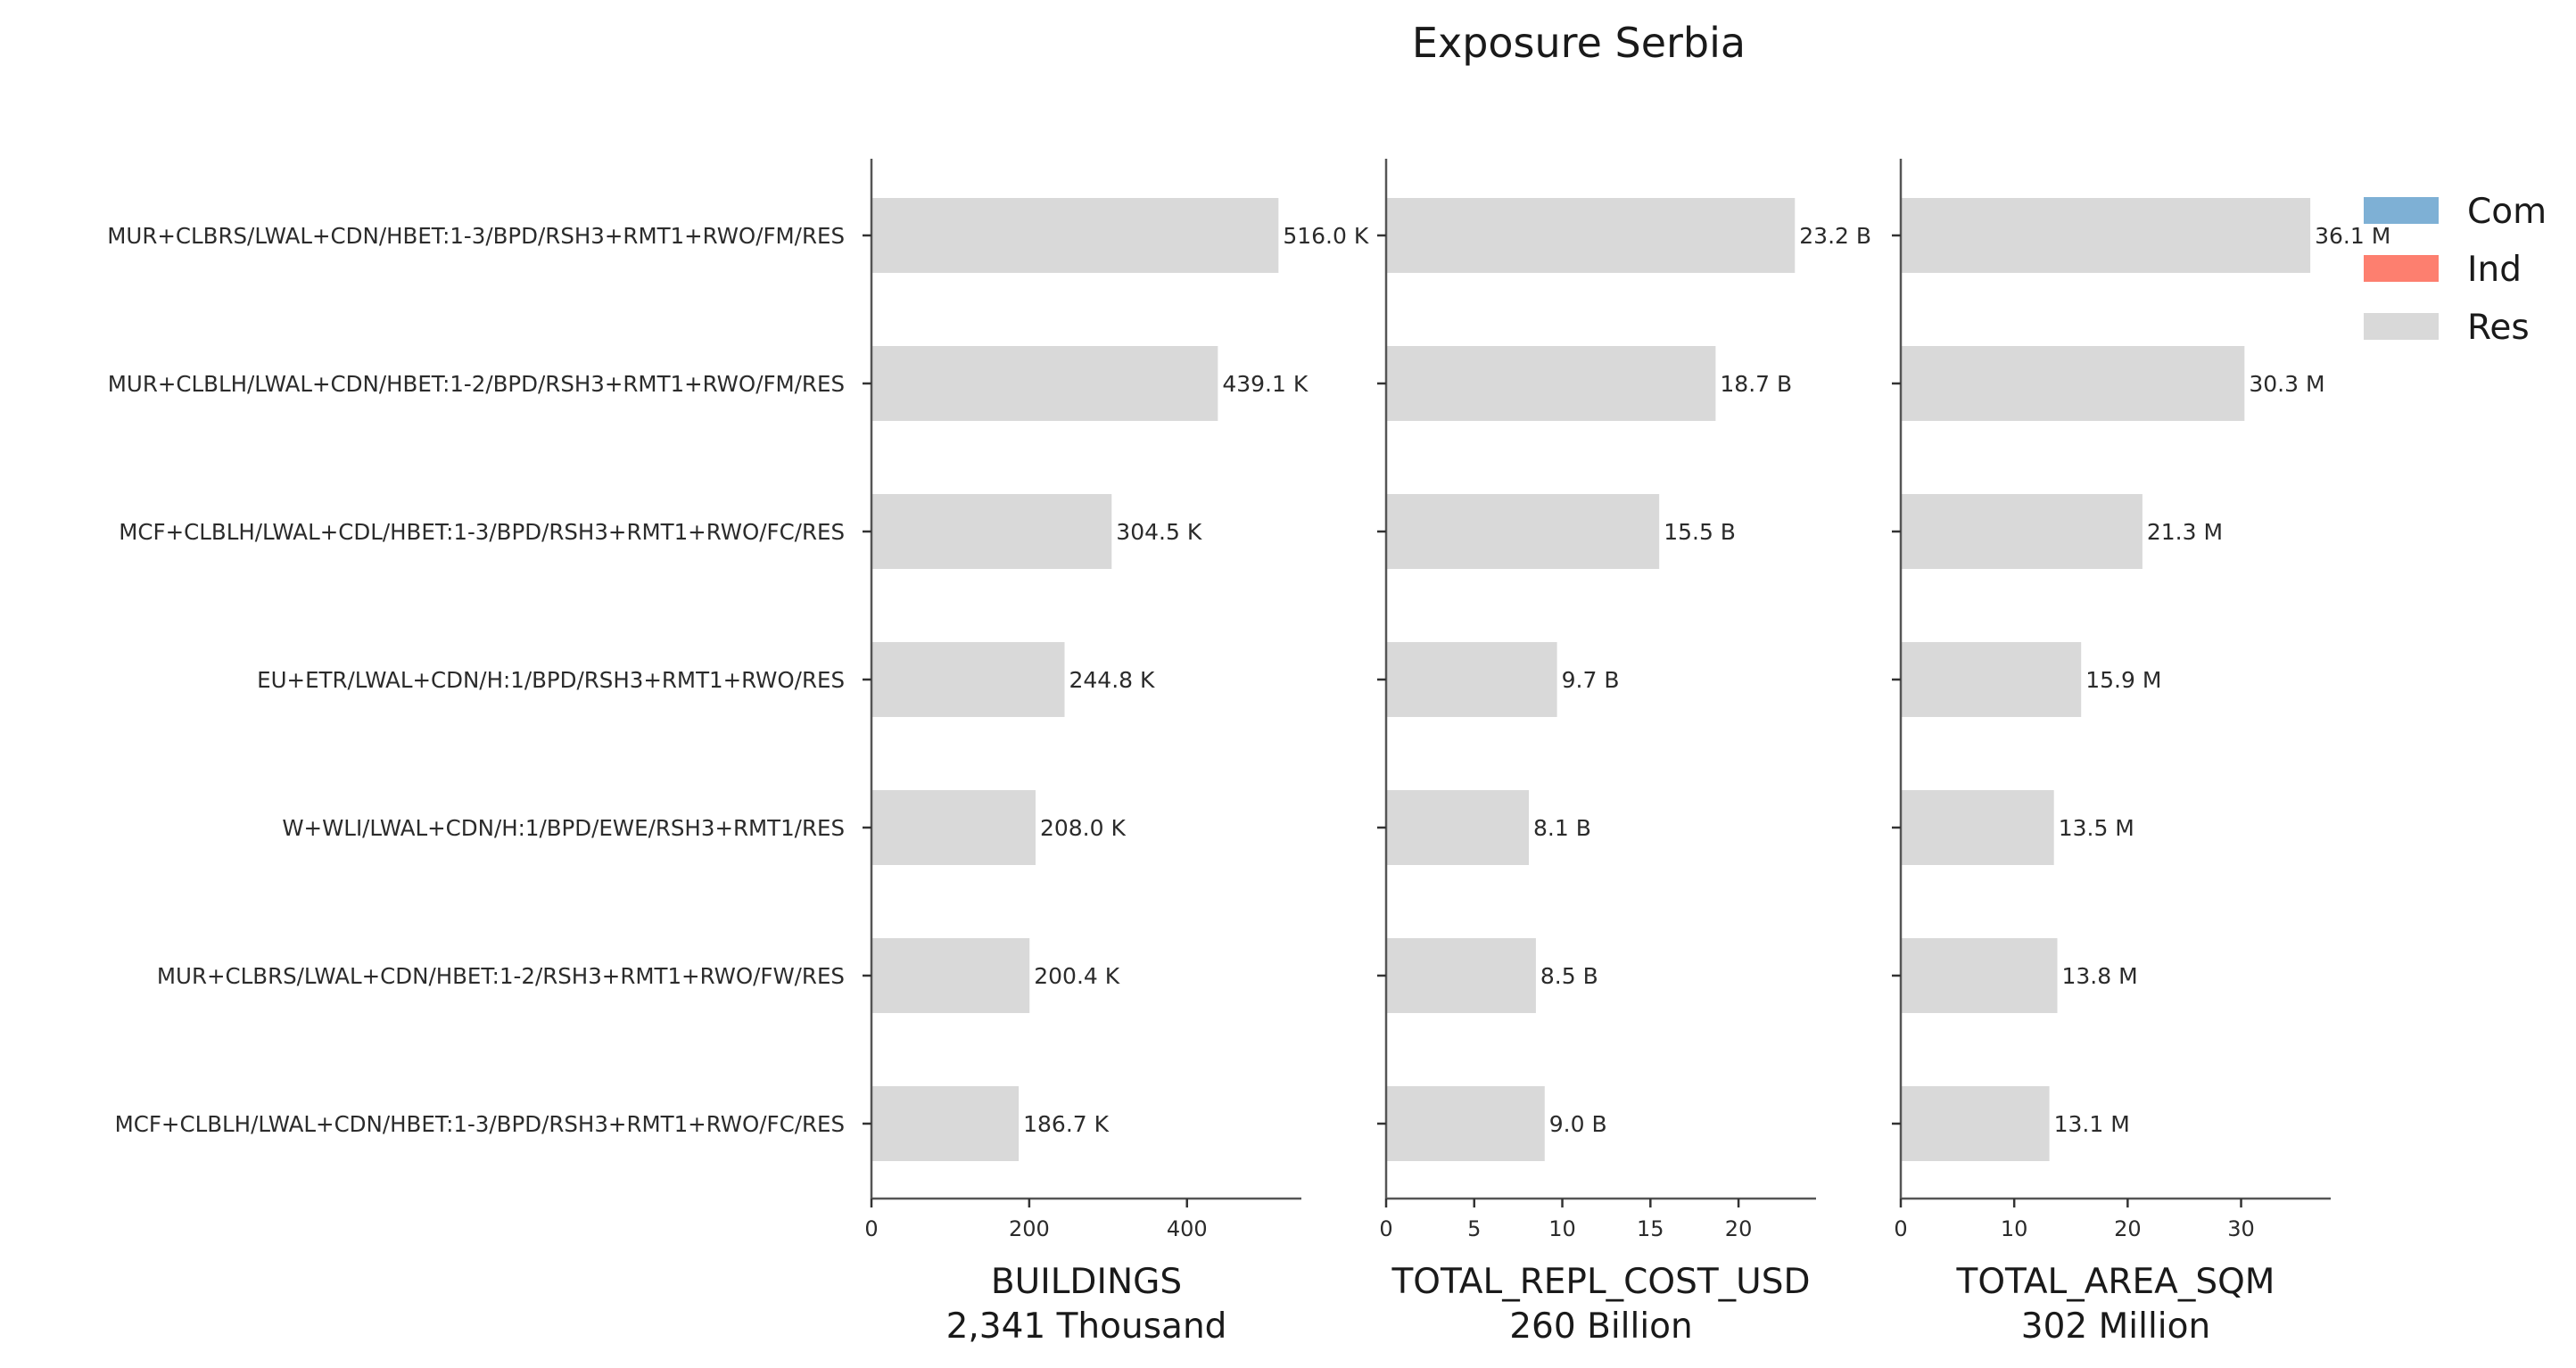 Image resolution: width=2576 pixels, height=1368 pixels. What do you see at coordinates (1326, 236) in the screenshot?
I see `data-label: 516.0 K` at bounding box center [1326, 236].